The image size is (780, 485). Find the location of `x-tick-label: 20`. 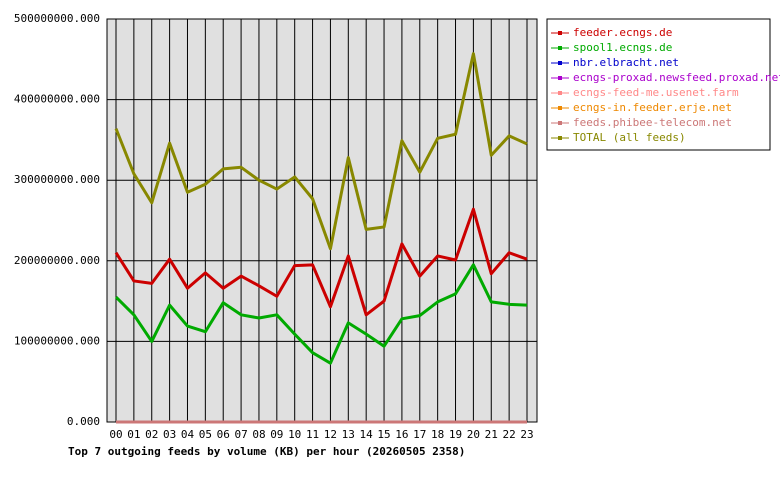

x-tick-label: 20 is located at coordinates (473, 434).